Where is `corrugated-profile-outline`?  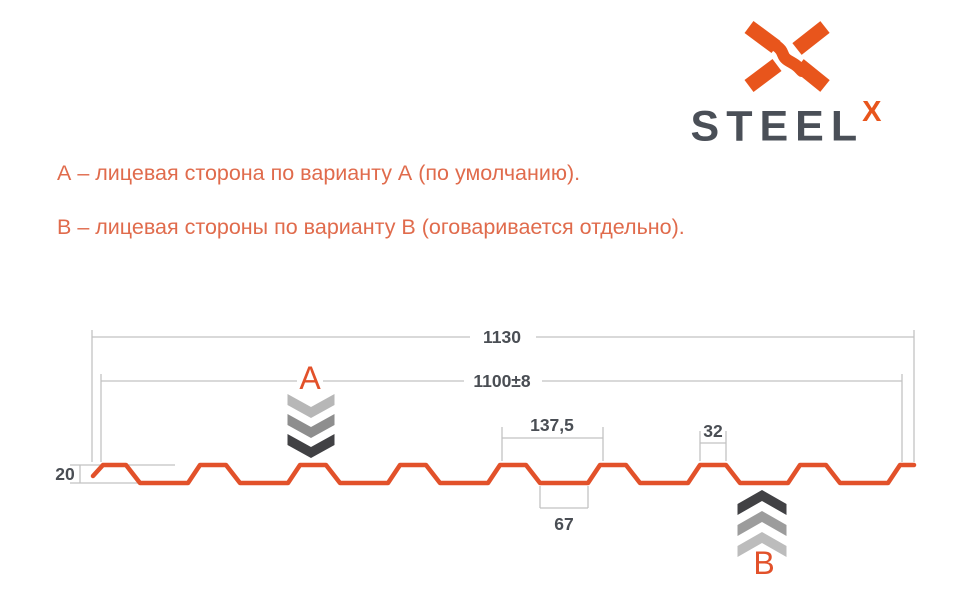
corrugated-profile-outline is located at coordinates (503, 474).